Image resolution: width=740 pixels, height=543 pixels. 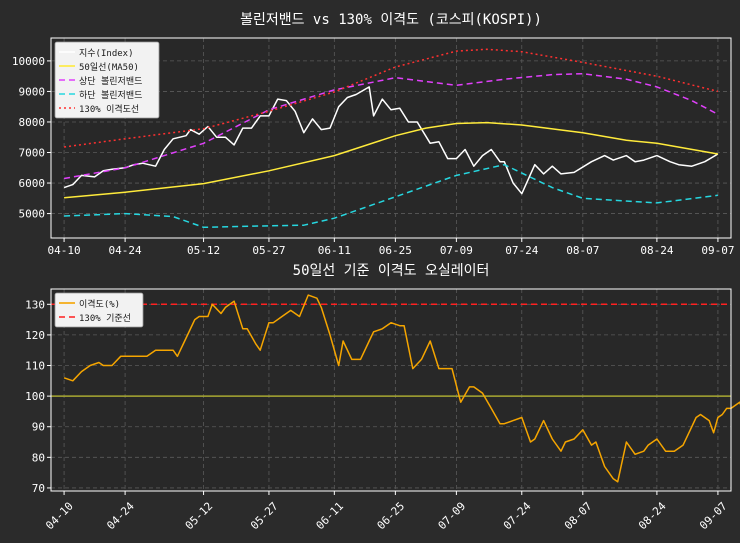 I want to click on legend-label: 상단 볼린저밴드, so click(x=110, y=81).